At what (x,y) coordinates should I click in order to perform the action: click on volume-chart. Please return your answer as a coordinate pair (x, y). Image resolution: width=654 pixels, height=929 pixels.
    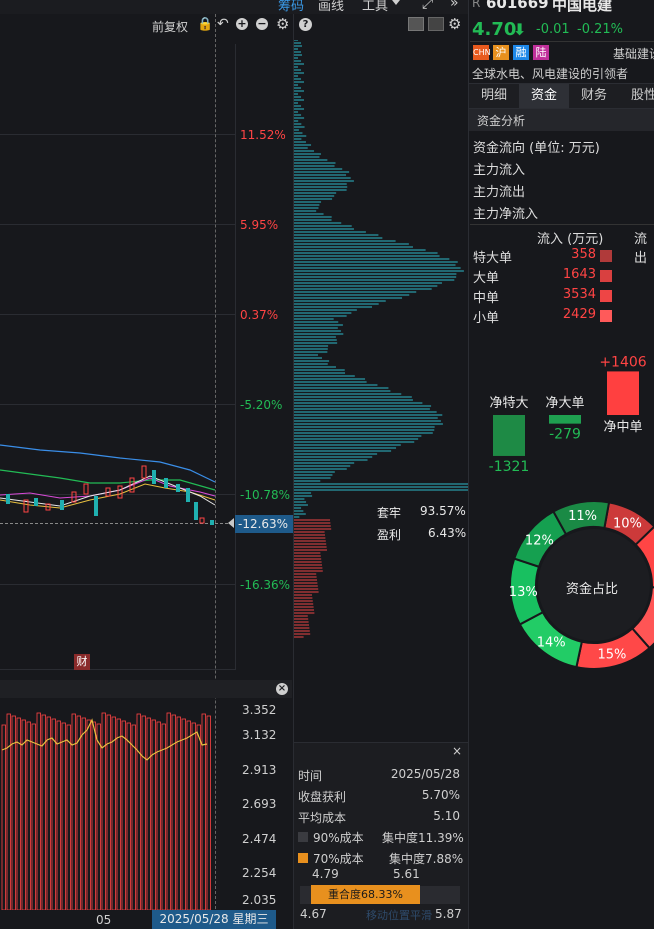
    Looking at the image, I should click on (106, 811).